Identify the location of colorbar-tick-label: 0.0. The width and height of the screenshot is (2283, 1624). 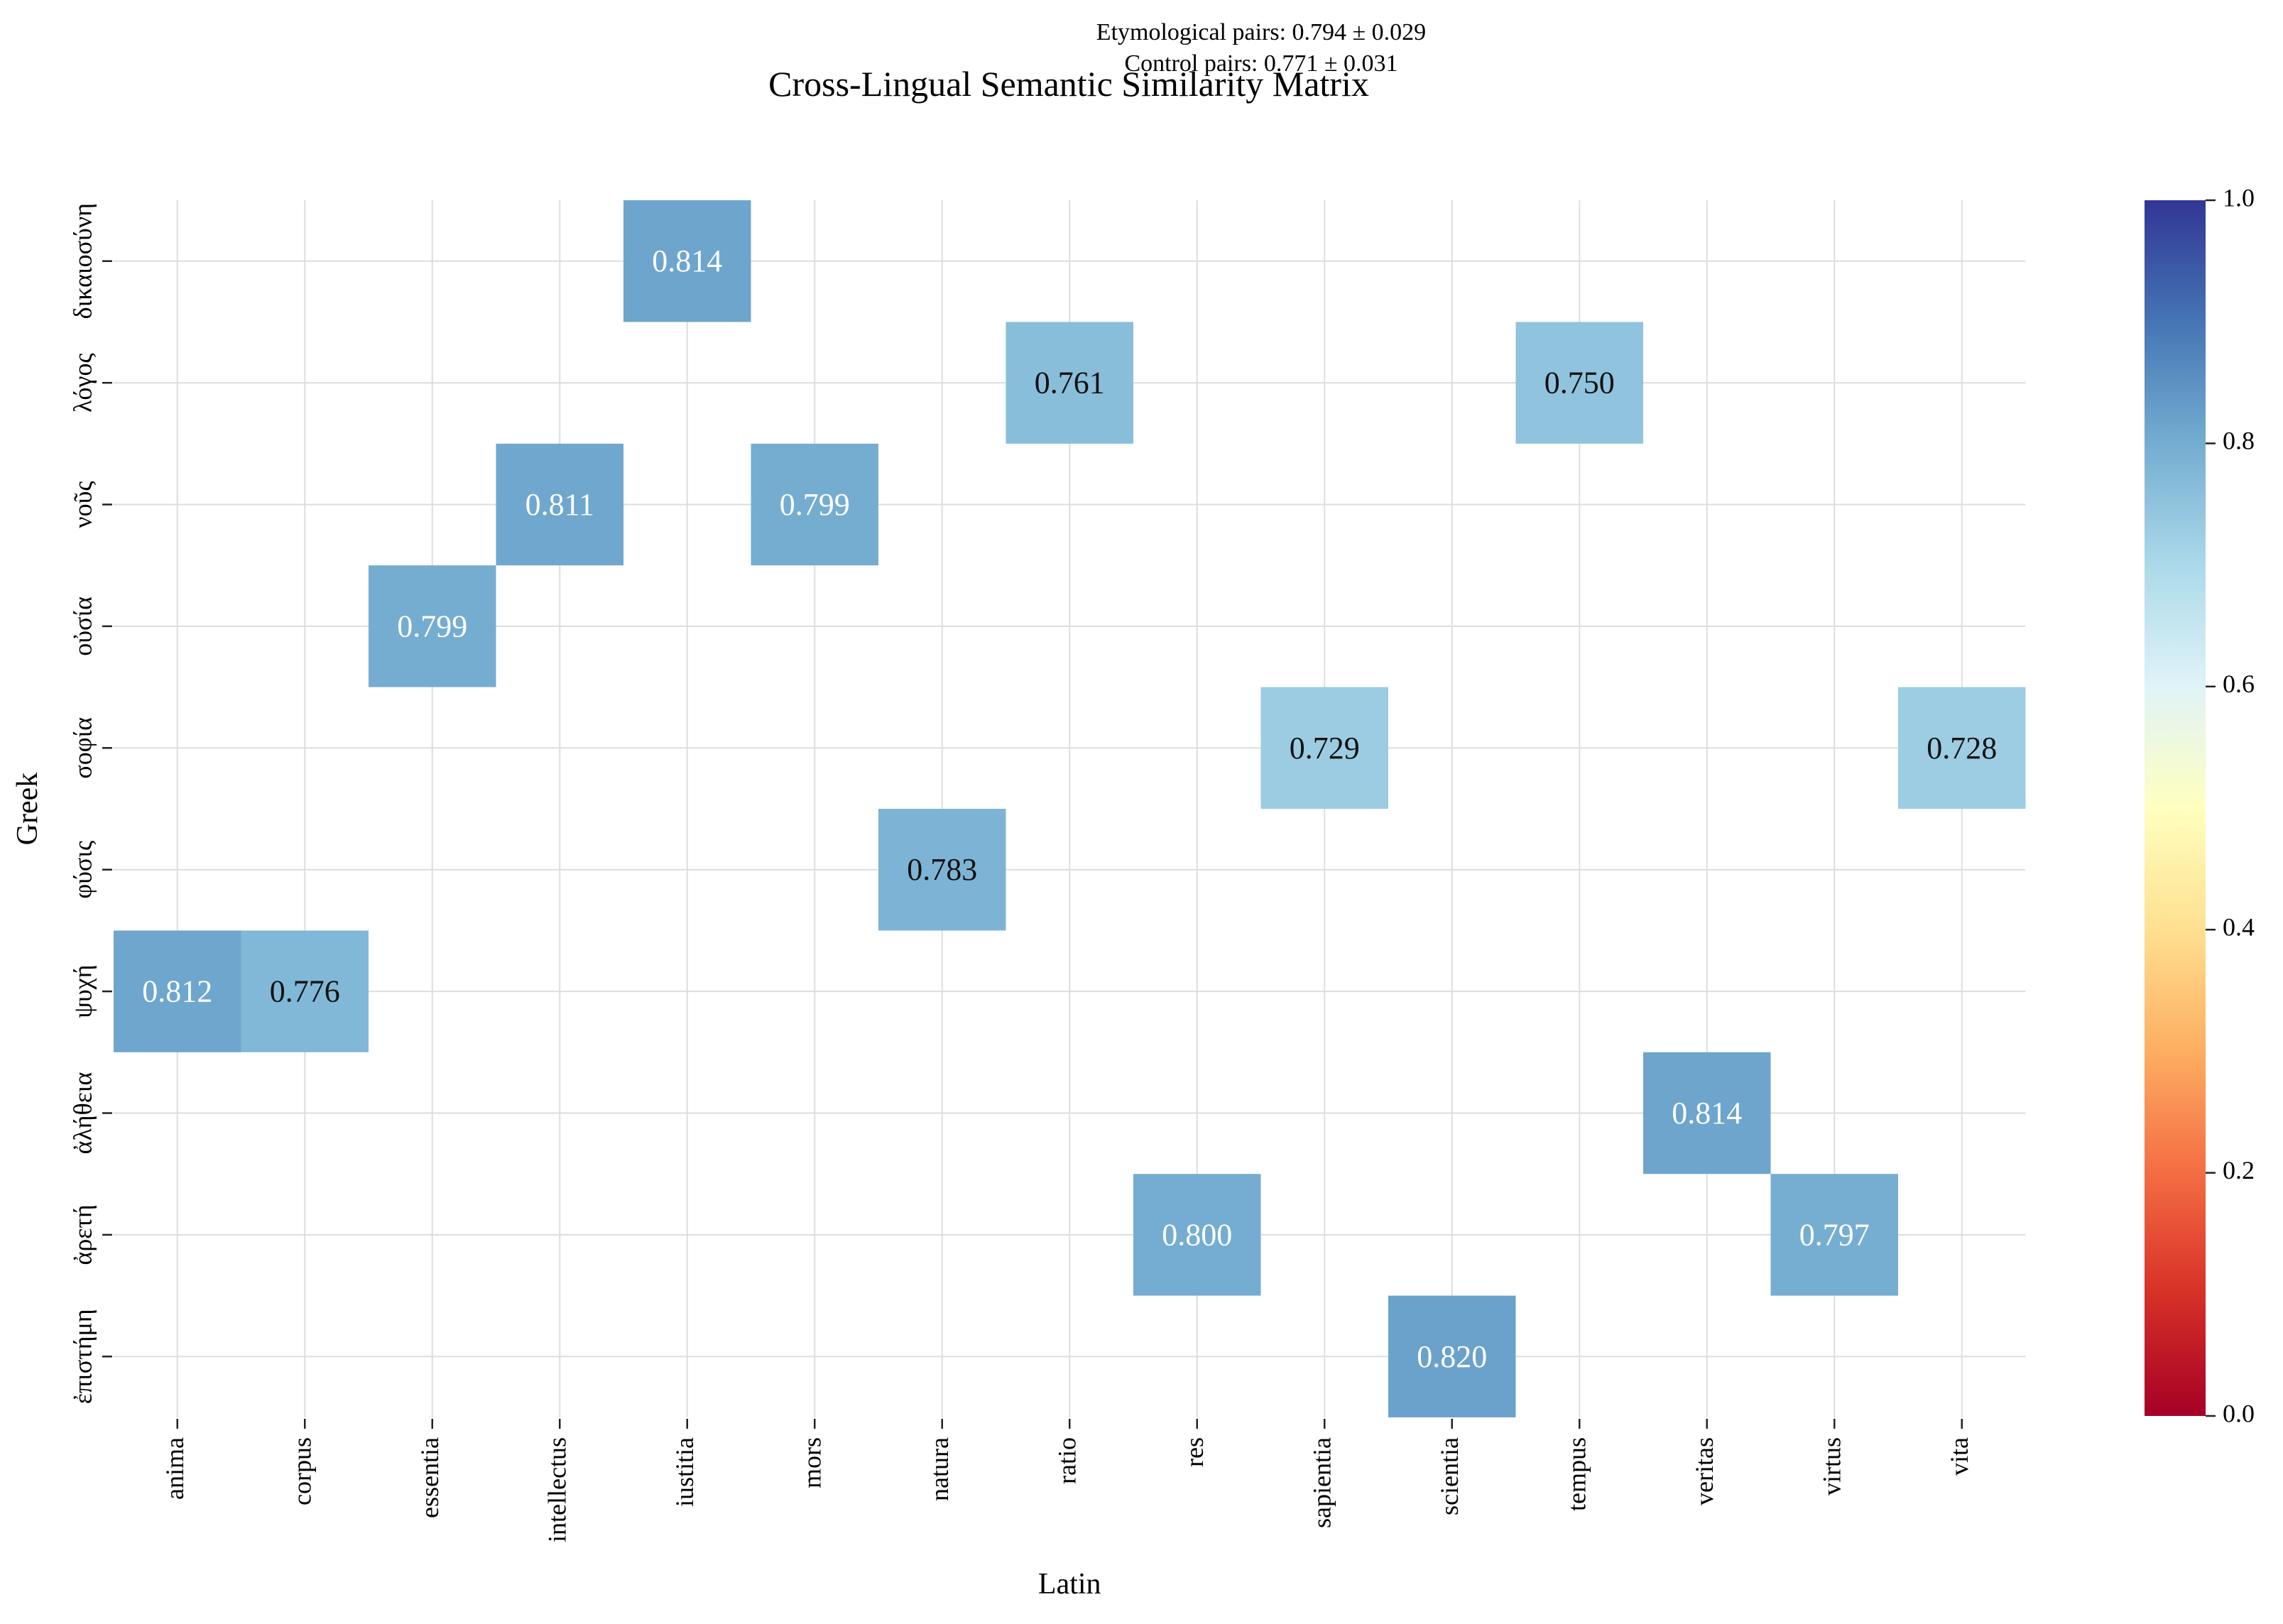
(2239, 1413).